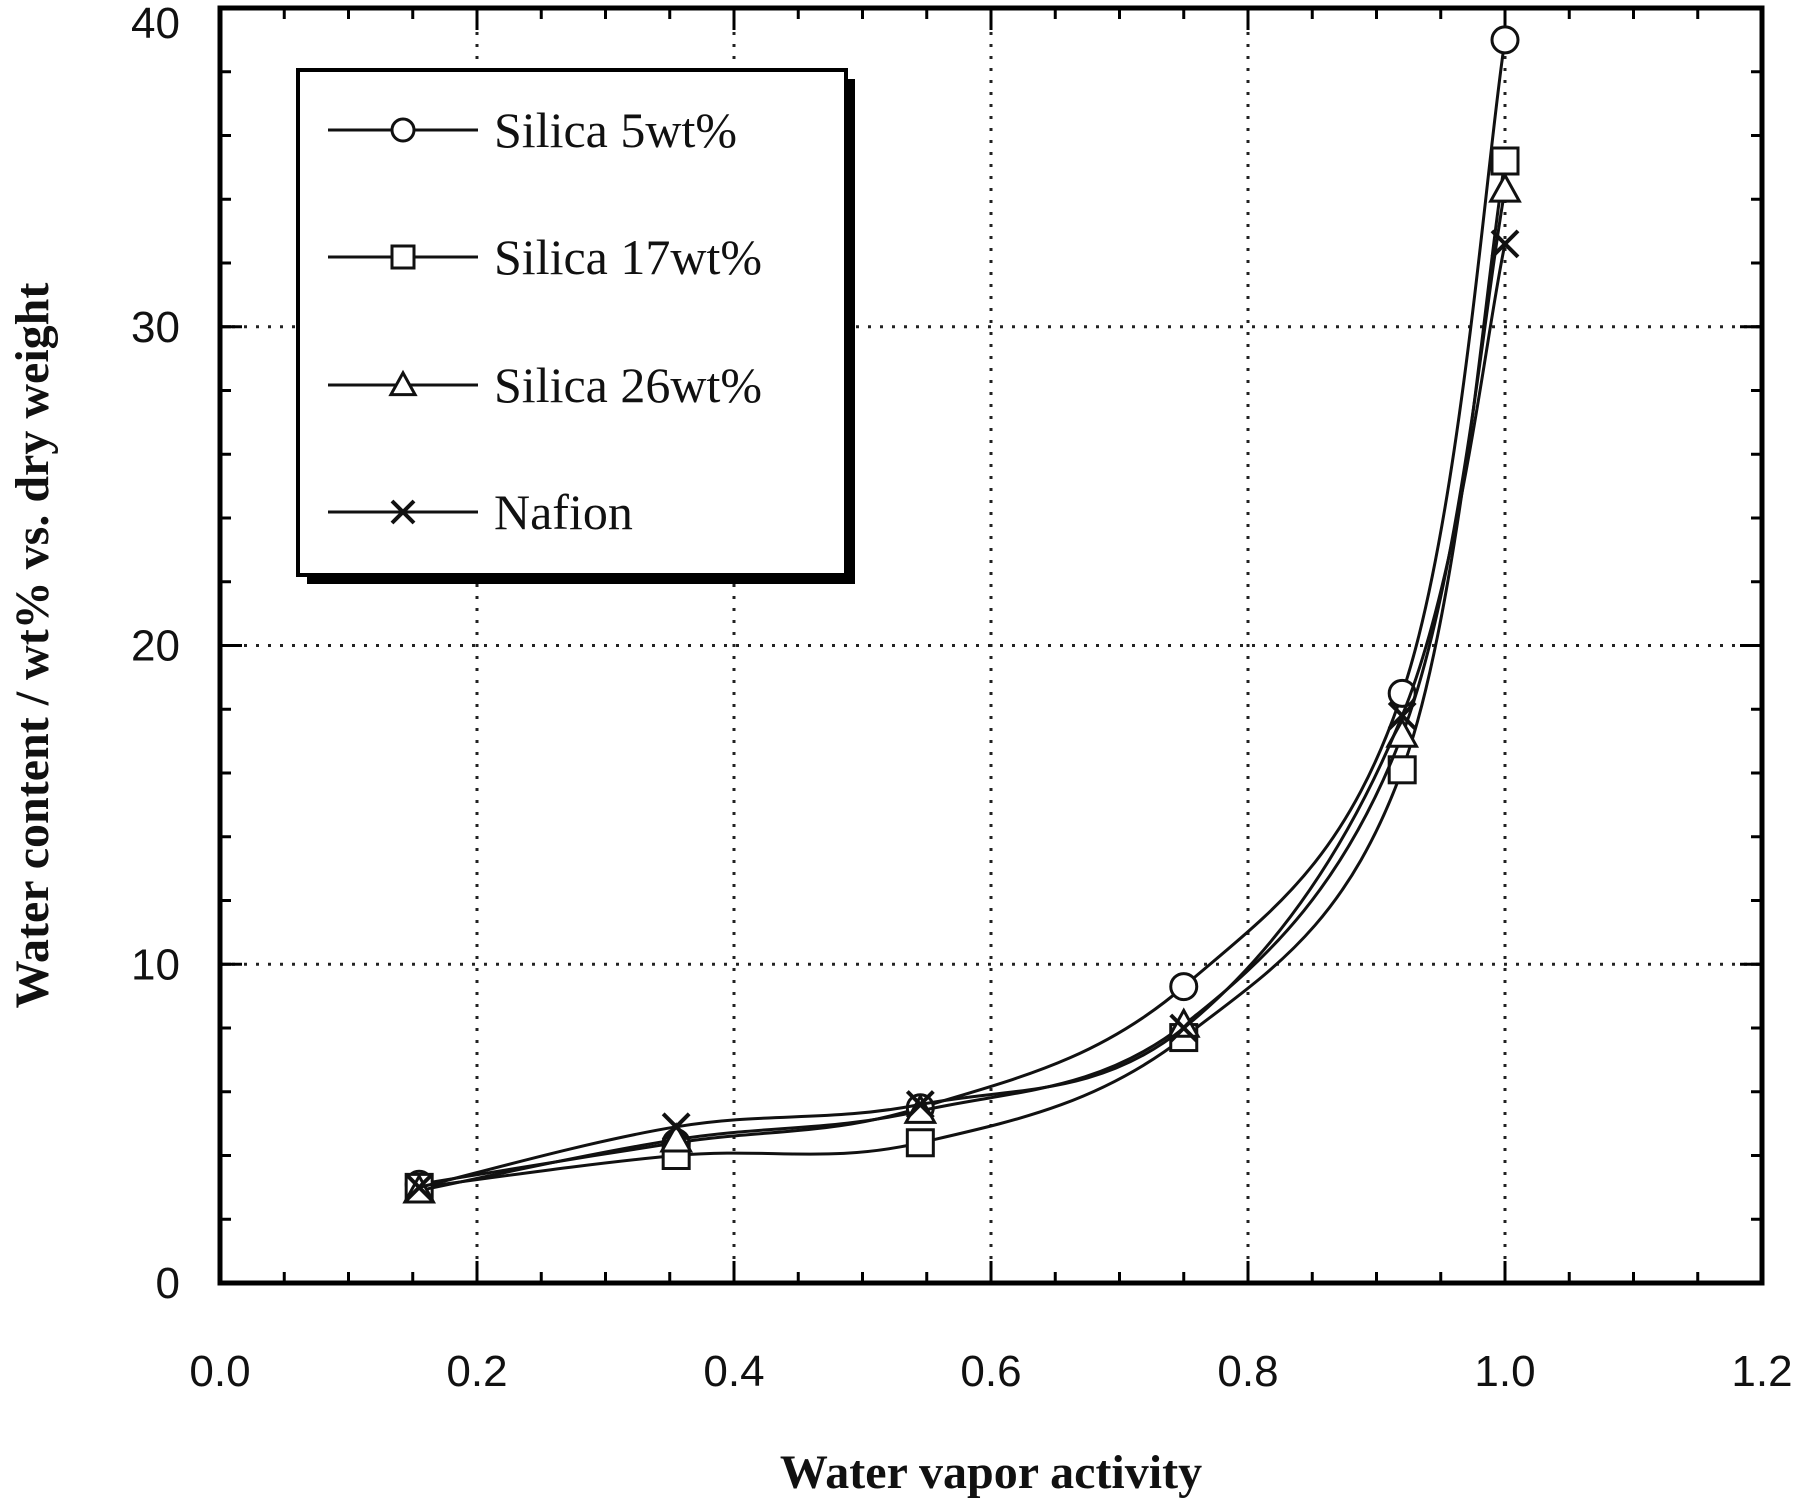 This screenshot has width=1800, height=1505. I want to click on x-tick-label: 0.4, so click(733, 1371).